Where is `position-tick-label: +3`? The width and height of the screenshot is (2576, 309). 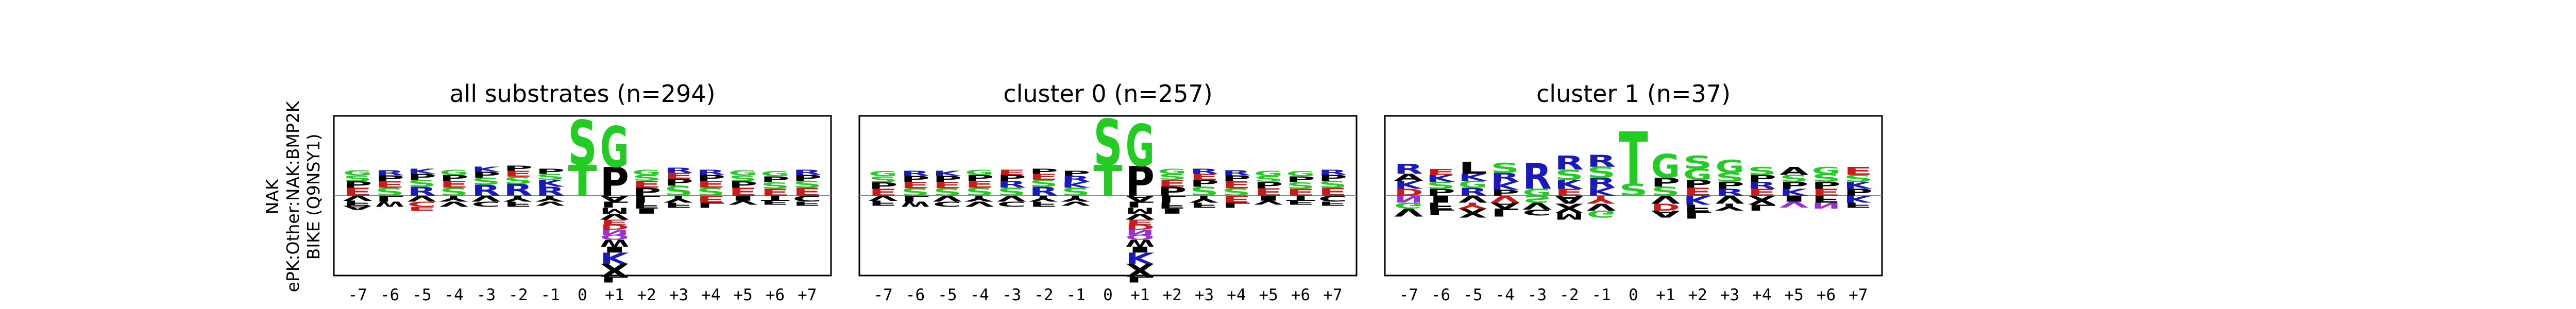 position-tick-label: +3 is located at coordinates (678, 295).